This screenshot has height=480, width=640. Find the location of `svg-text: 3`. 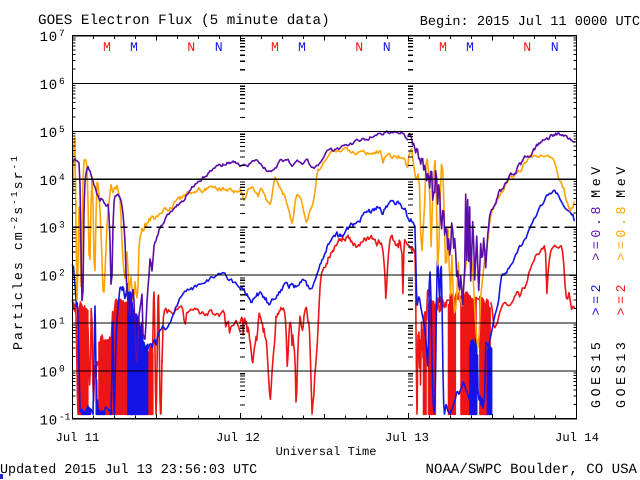

svg-text: 3 is located at coordinates (62, 225).